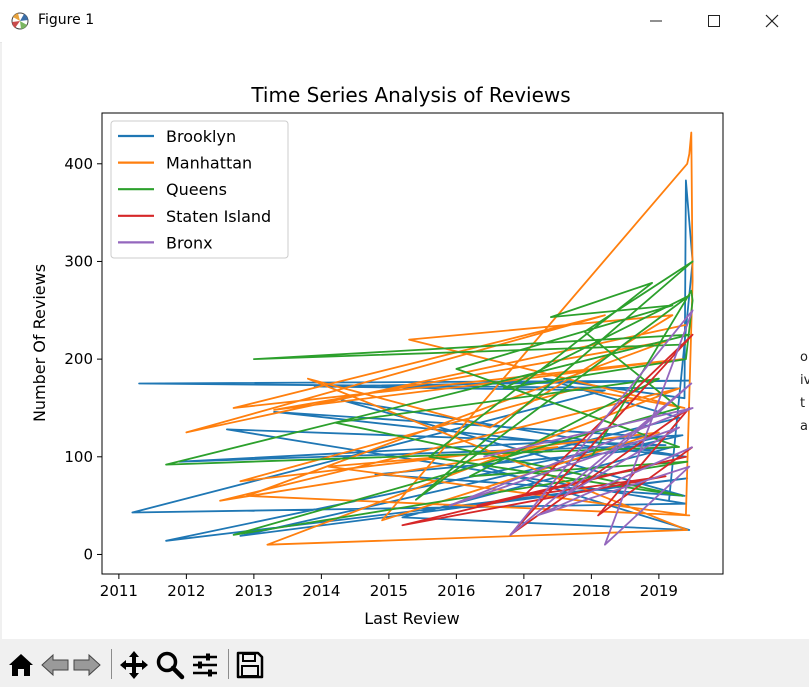 This screenshot has height=687, width=809. I want to click on y-tick-label: 200, so click(78, 359).